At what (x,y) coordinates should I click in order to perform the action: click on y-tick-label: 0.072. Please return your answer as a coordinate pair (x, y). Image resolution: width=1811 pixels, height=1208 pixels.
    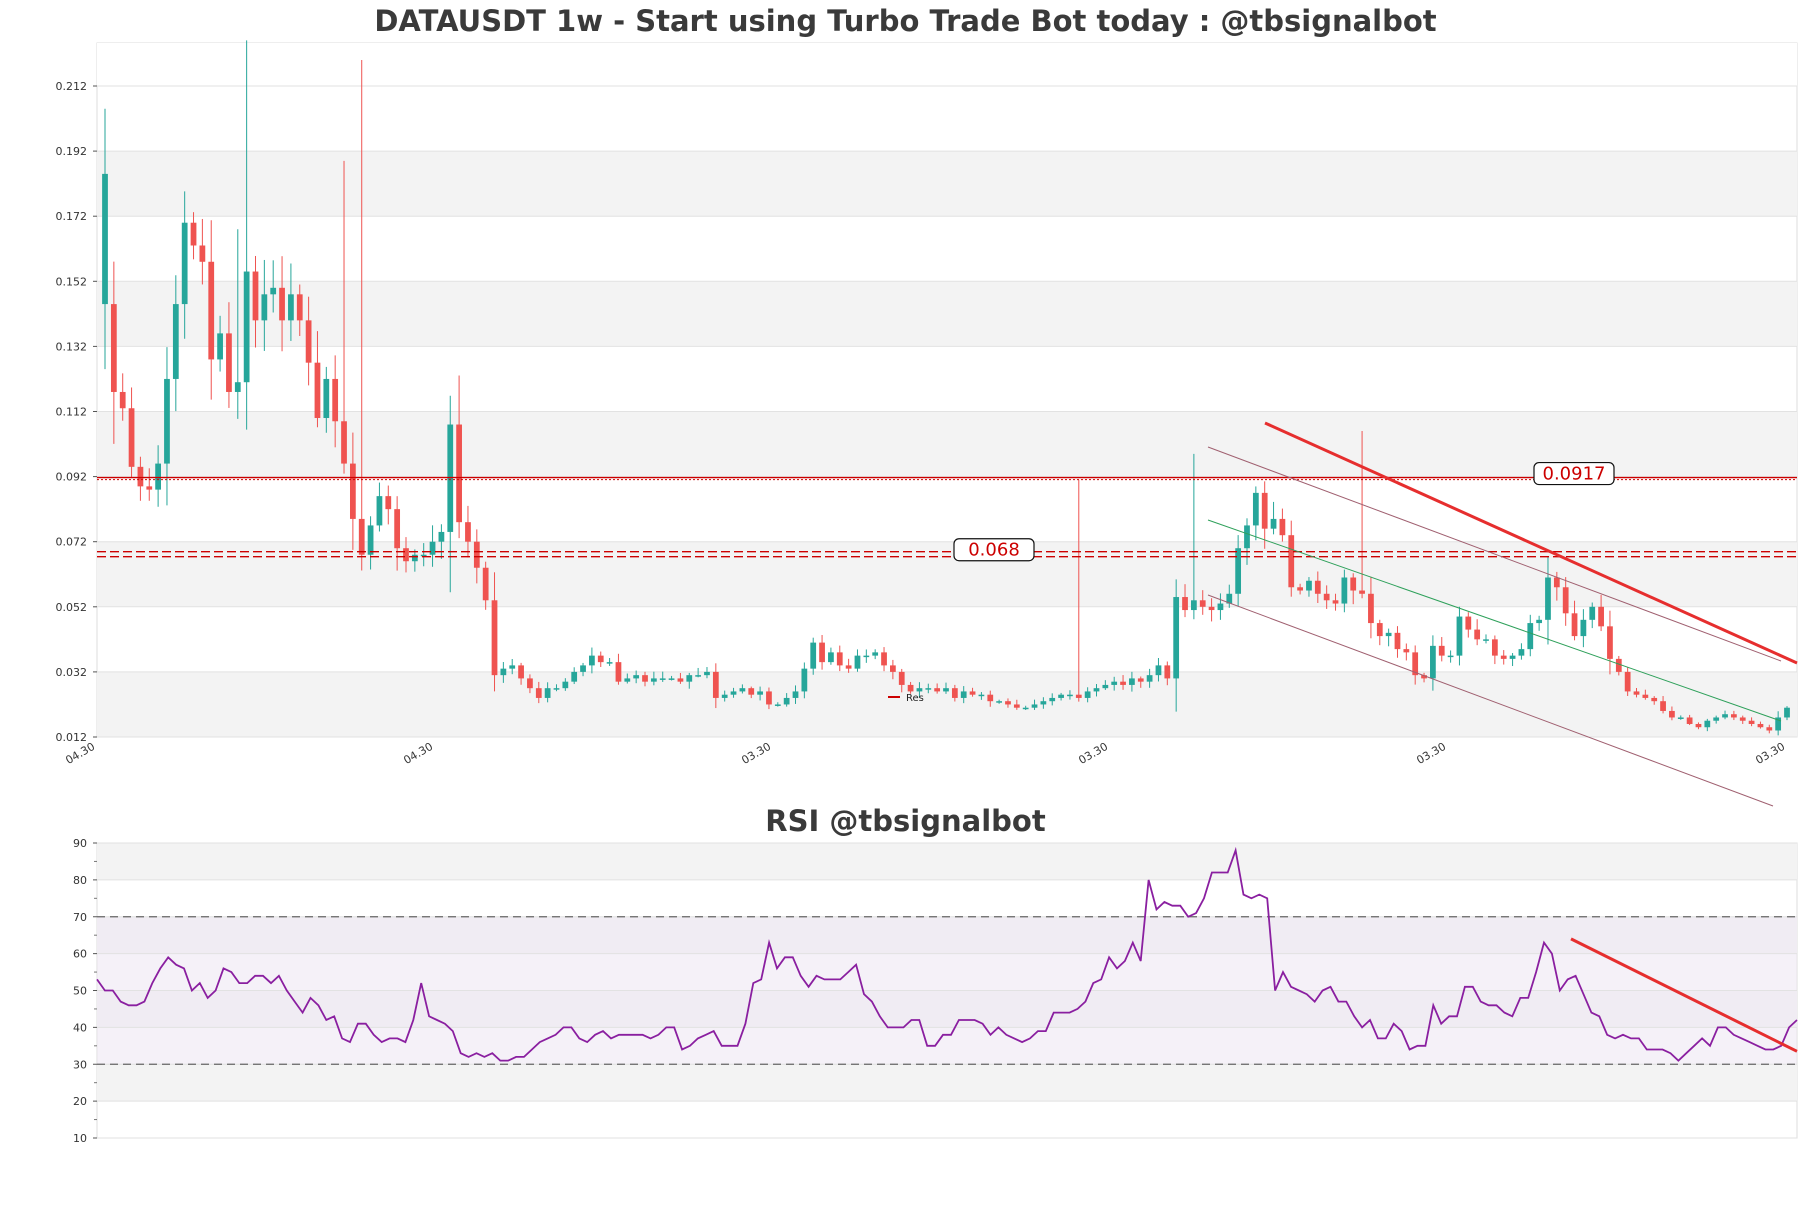
    Looking at the image, I should click on (72, 542).